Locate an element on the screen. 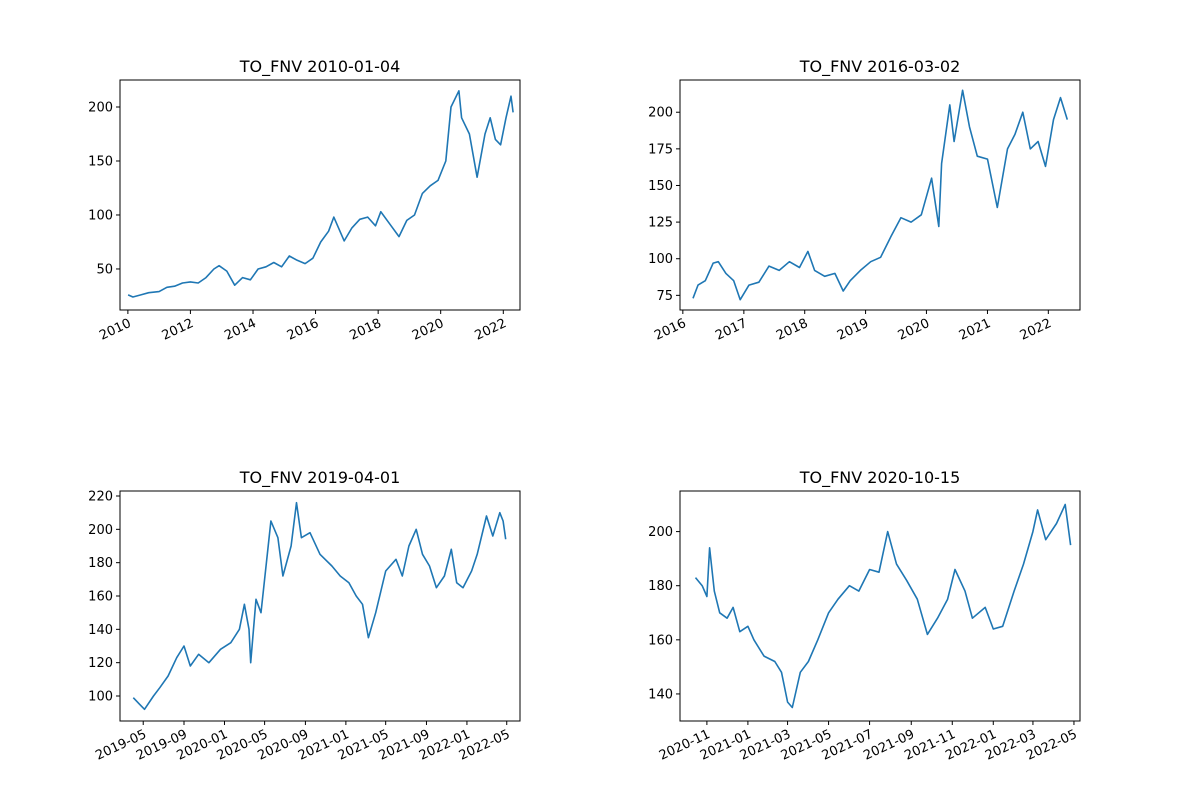  y-tick-label: 220 is located at coordinates (100, 497).